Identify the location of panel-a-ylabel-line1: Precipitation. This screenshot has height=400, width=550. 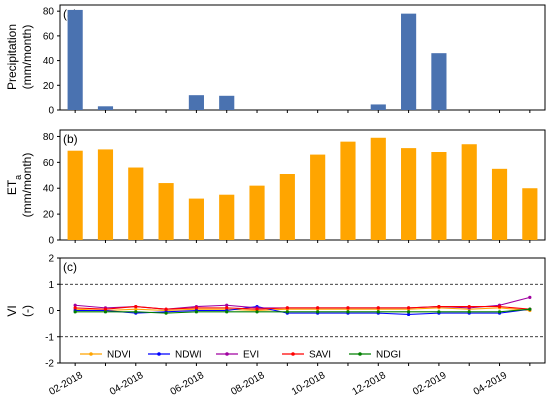
(12, 57).